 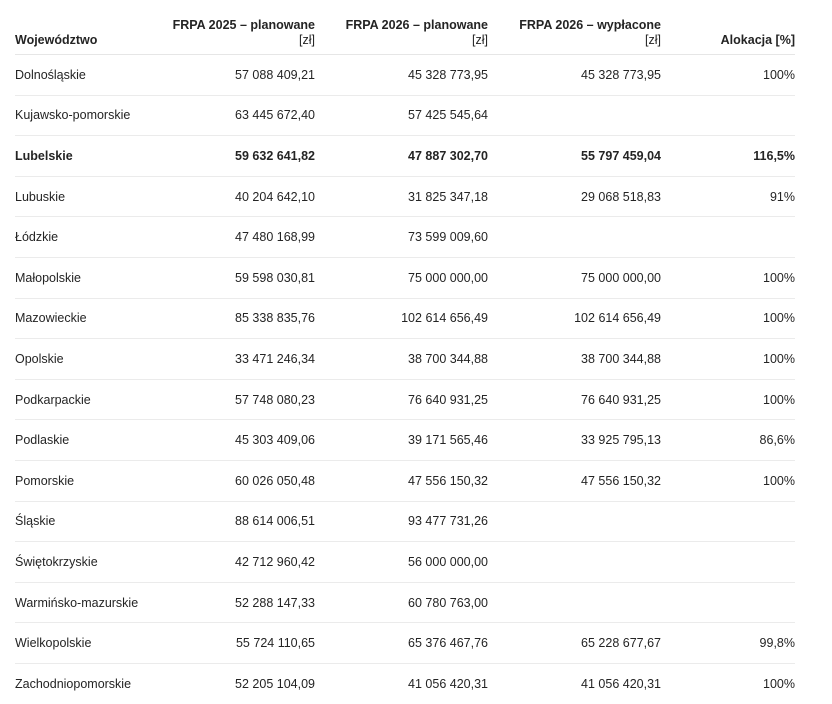 I want to click on cell-paid-2026: 102 614 656,49, so click(x=574, y=319).